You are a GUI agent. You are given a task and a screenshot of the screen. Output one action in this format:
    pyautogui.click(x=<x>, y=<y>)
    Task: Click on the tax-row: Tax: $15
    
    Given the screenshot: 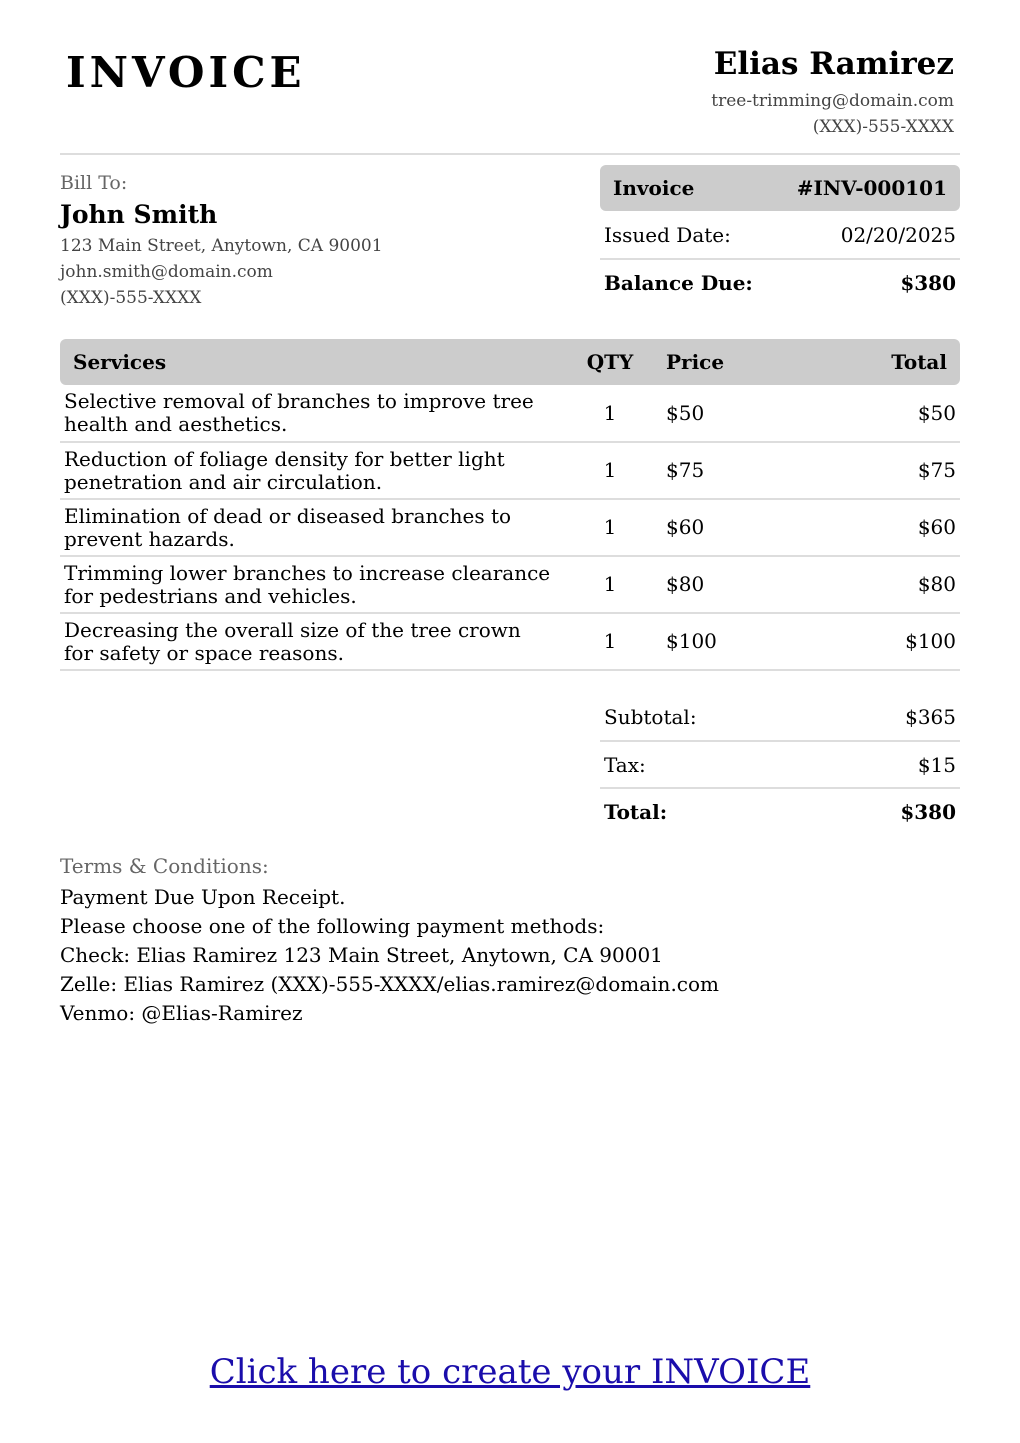 What is the action you would take?
    pyautogui.click(x=780, y=763)
    